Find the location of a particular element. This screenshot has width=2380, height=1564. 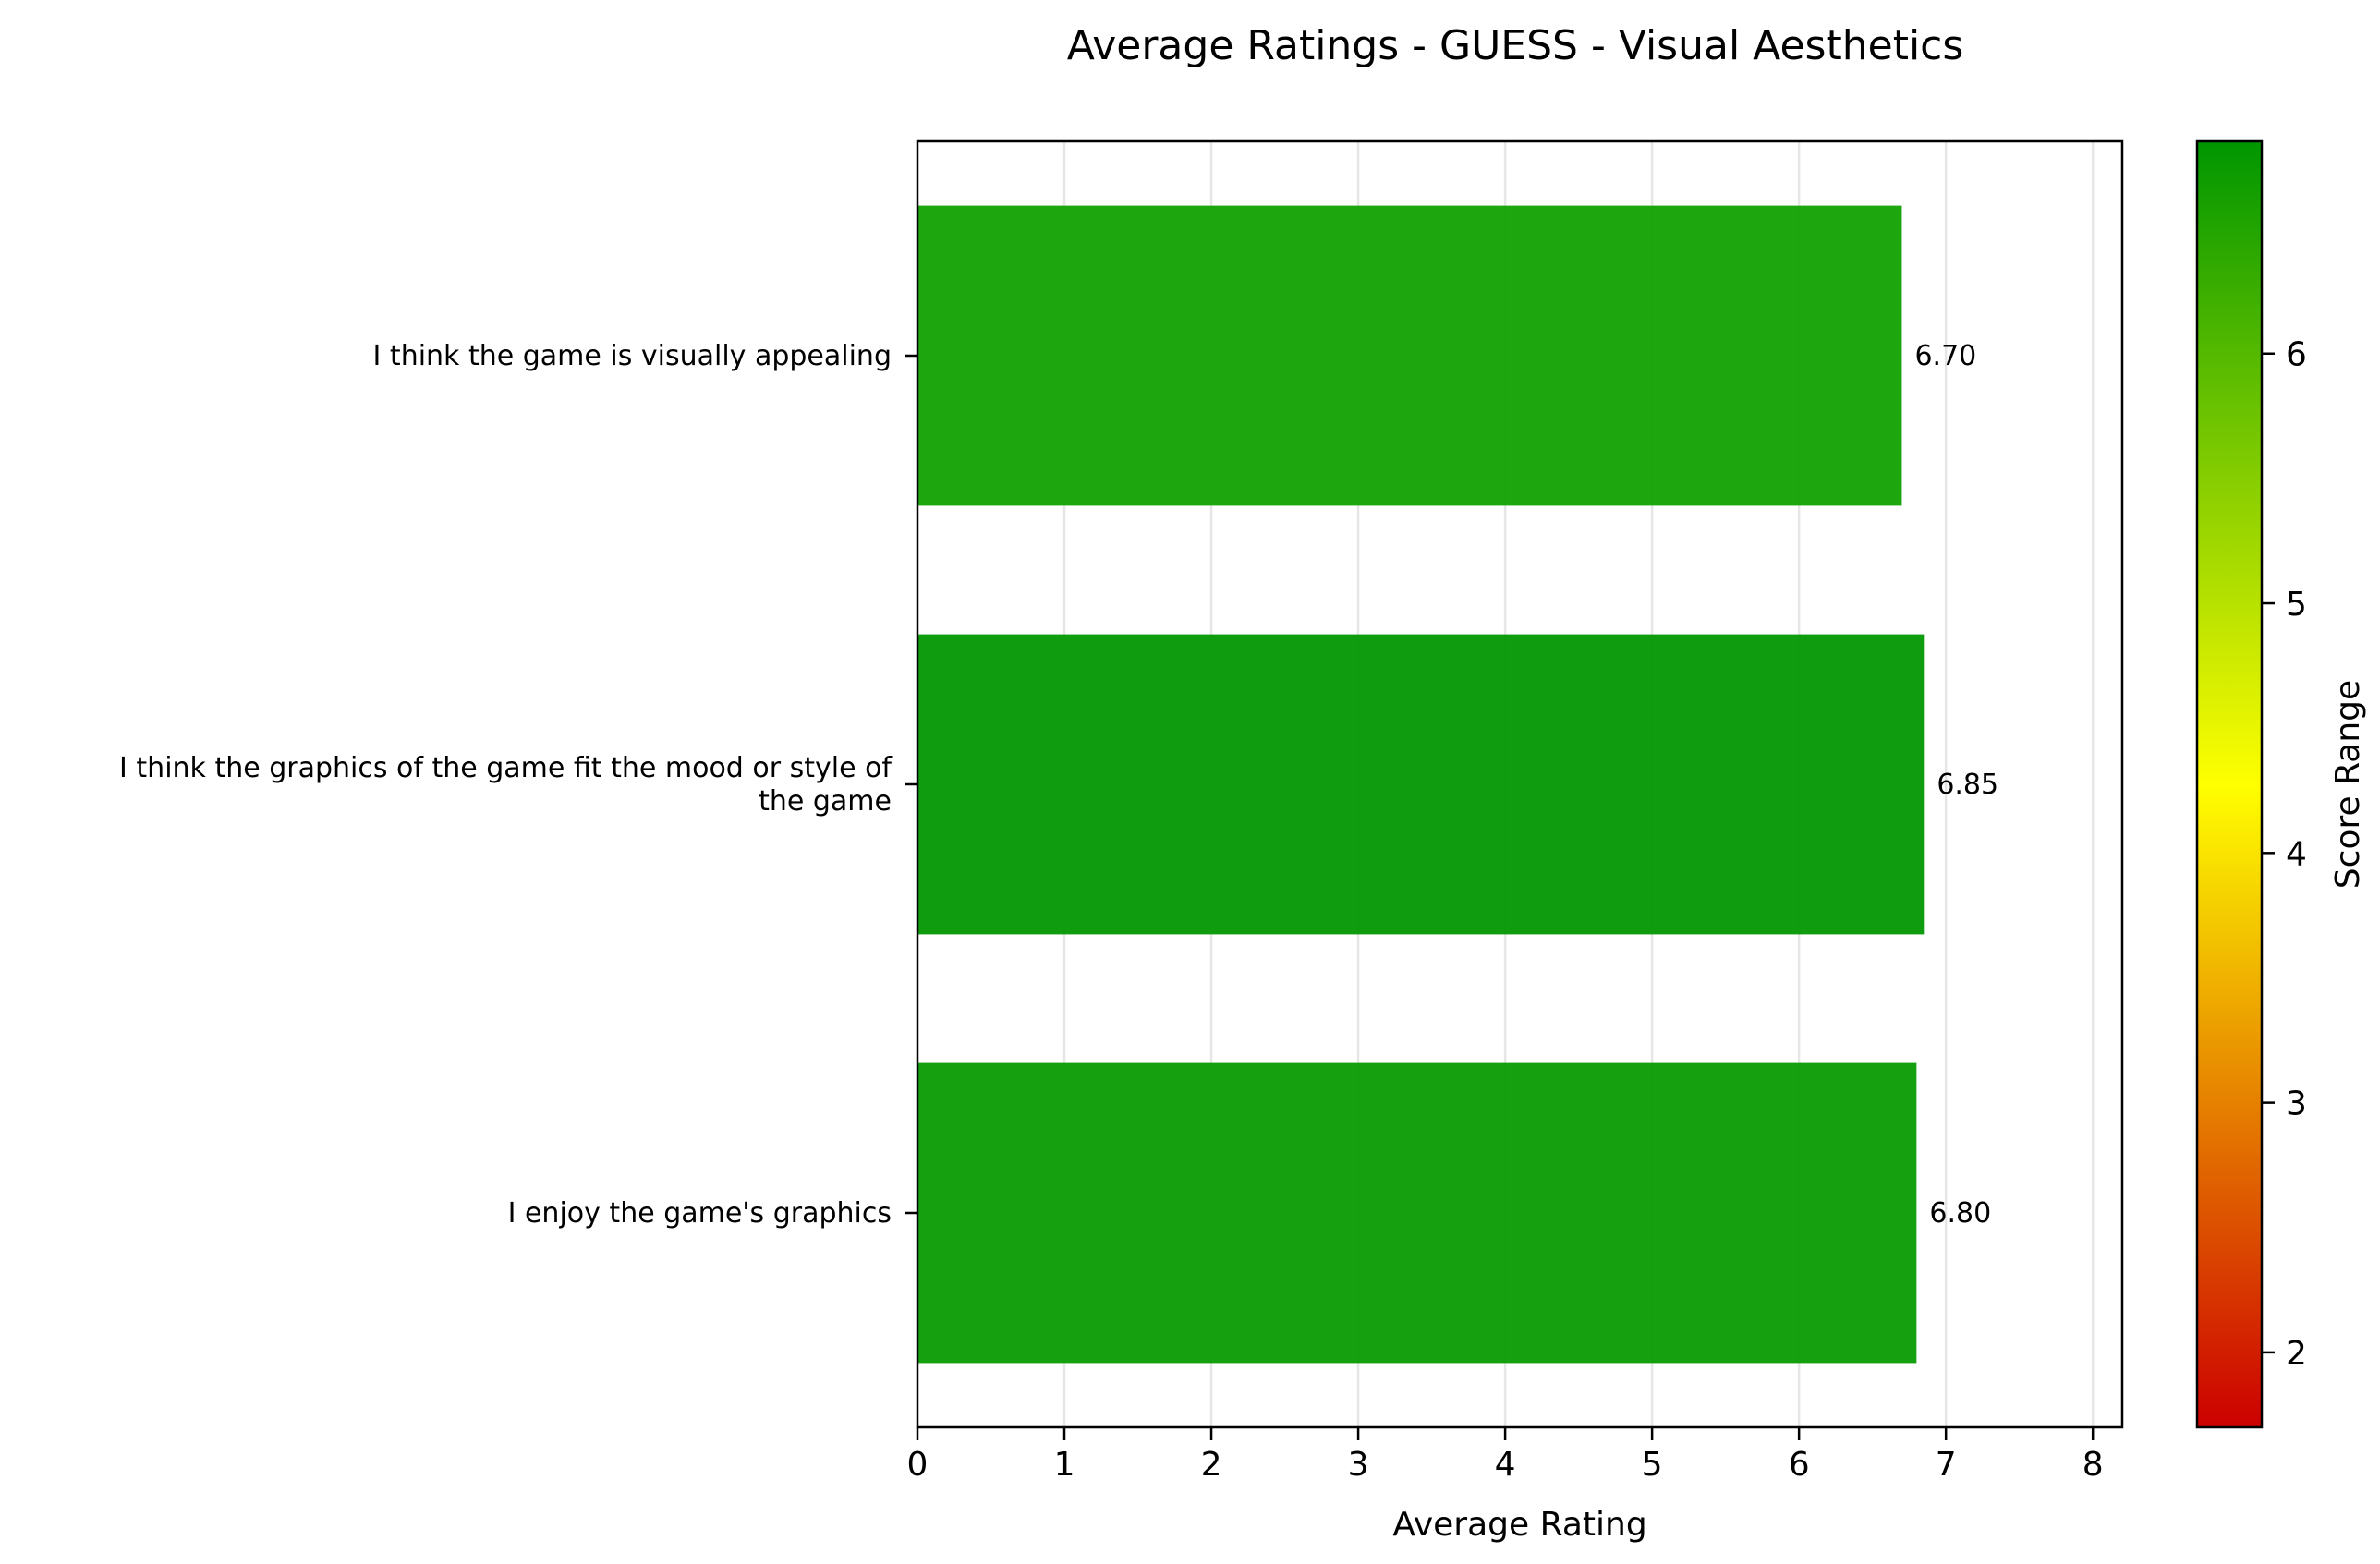

y-tick-label: the game is located at coordinates (825, 801).